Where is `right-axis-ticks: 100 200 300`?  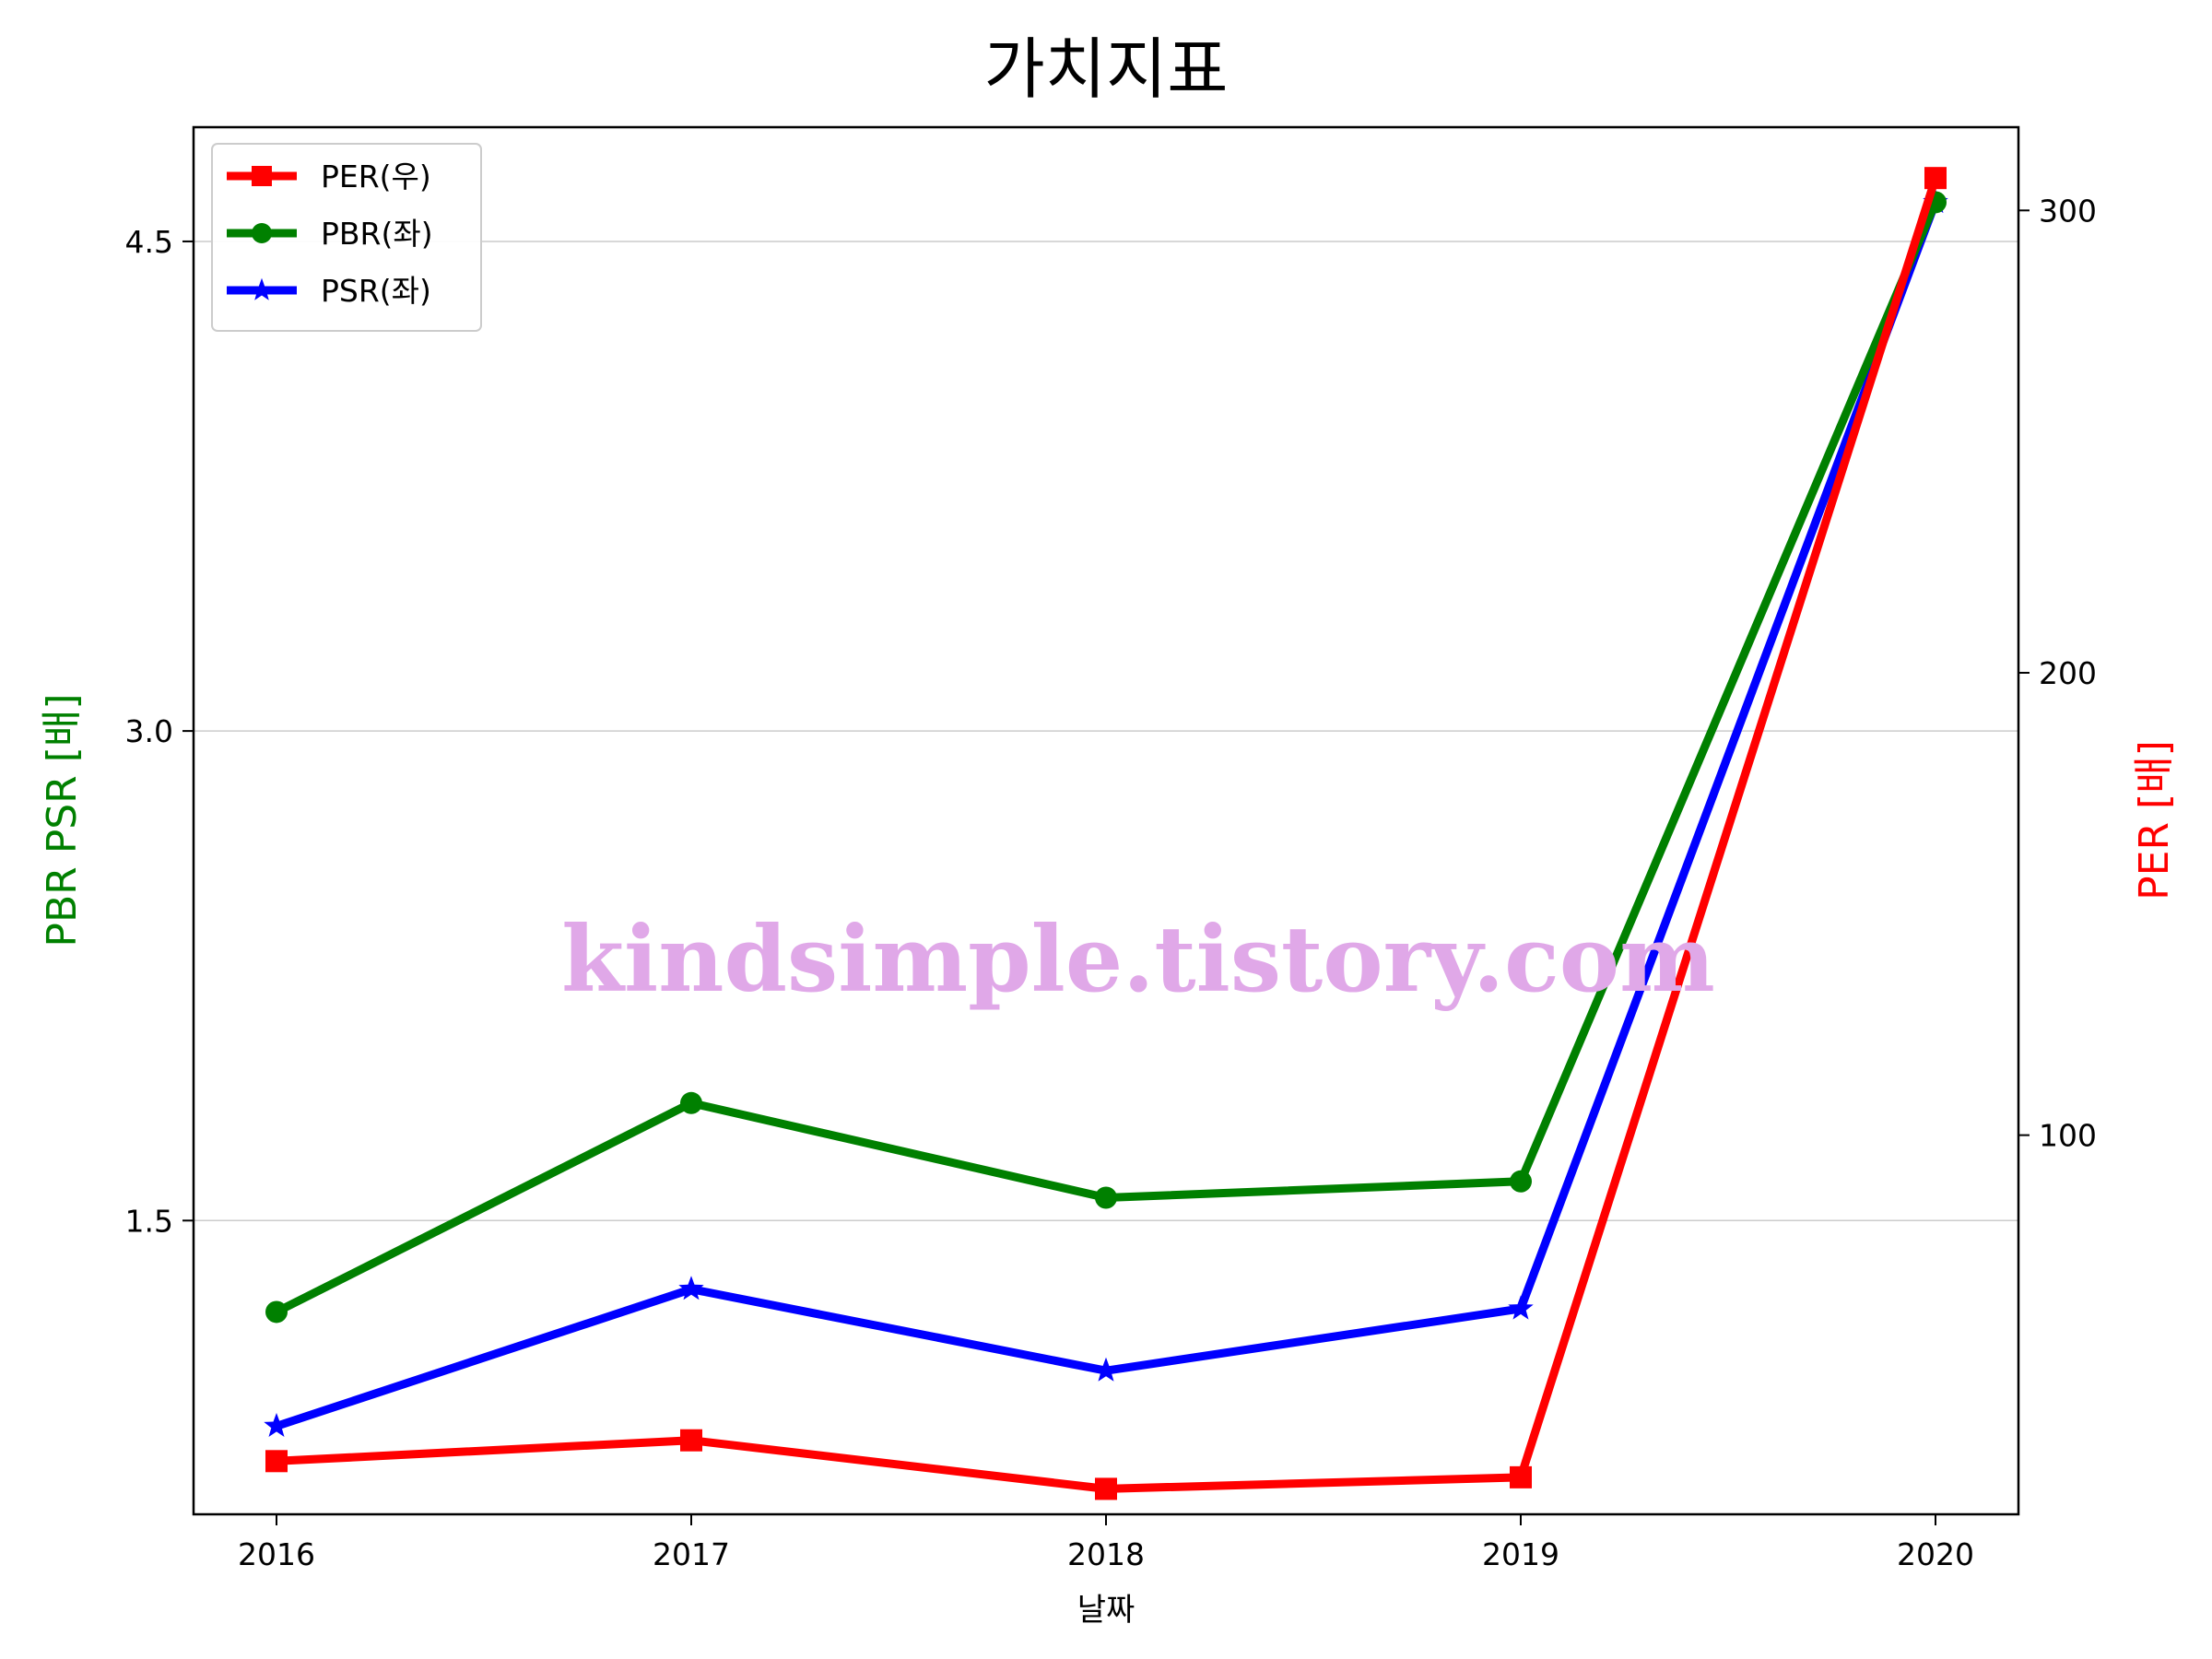
right-axis-ticks: 100 200 300 is located at coordinates (2057, 673).